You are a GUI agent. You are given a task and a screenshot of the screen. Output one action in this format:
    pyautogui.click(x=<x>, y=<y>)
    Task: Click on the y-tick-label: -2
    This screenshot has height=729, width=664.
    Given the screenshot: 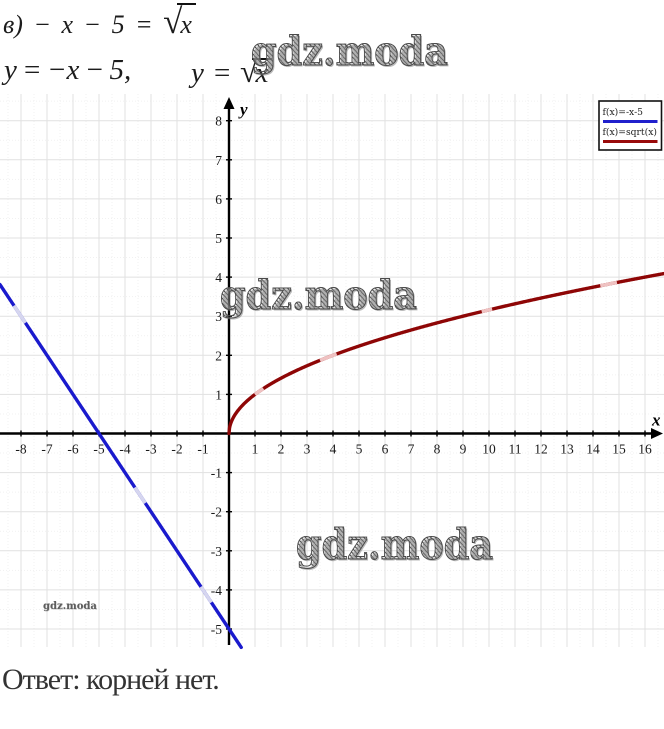 What is the action you would take?
    pyautogui.click(x=216, y=512)
    